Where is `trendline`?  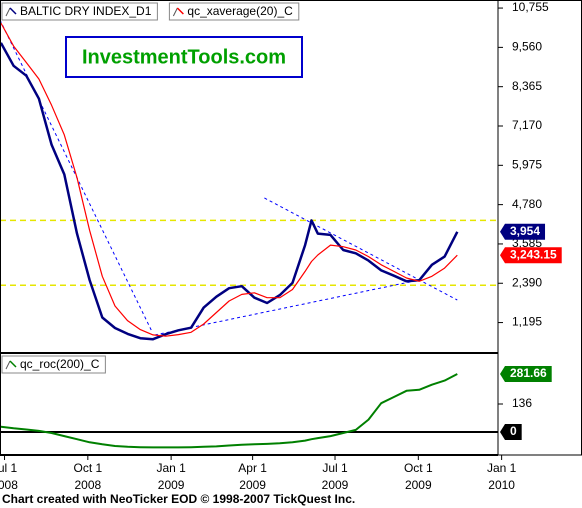
trendline is located at coordinates (361, 249).